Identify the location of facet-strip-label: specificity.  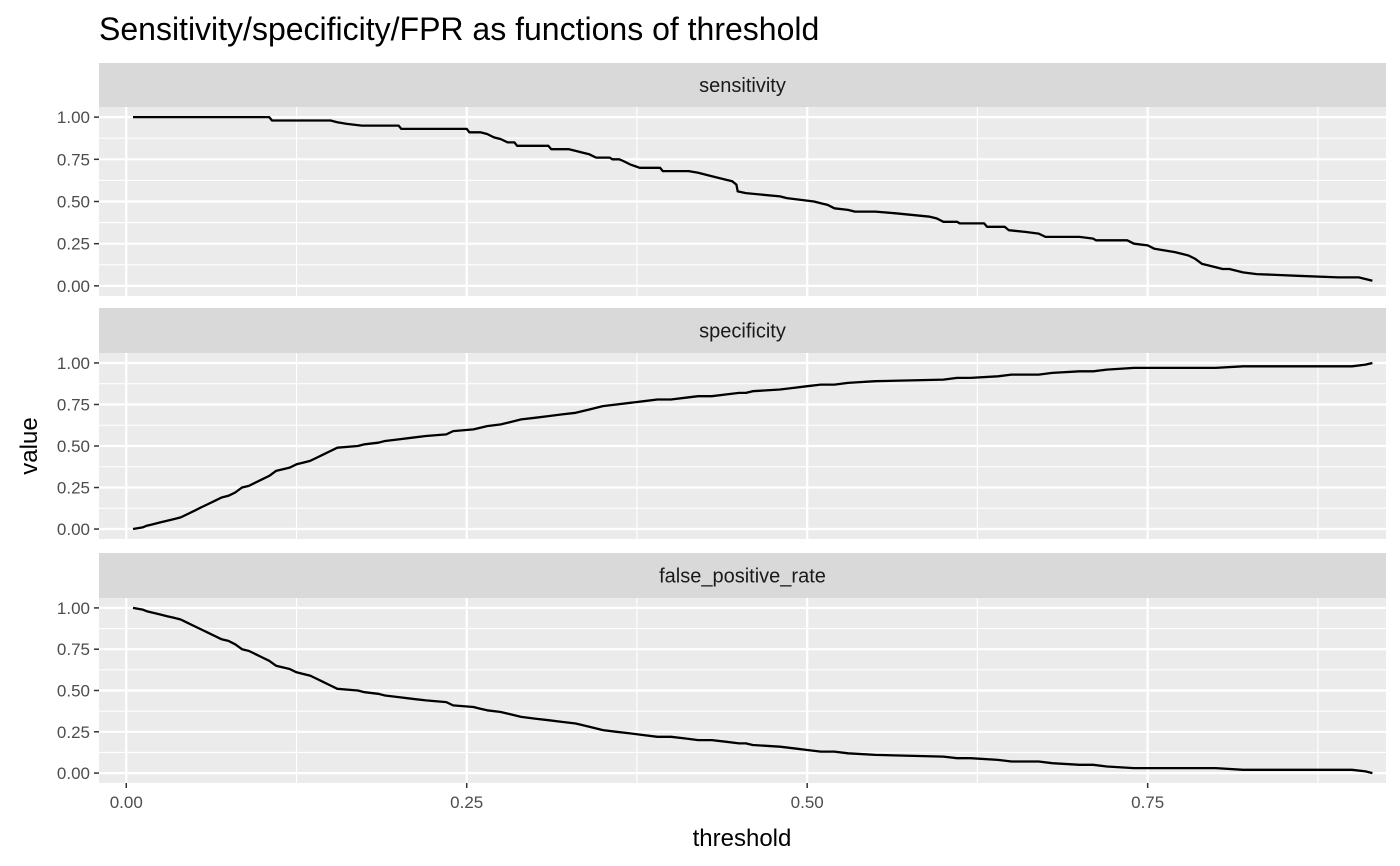
(742, 332).